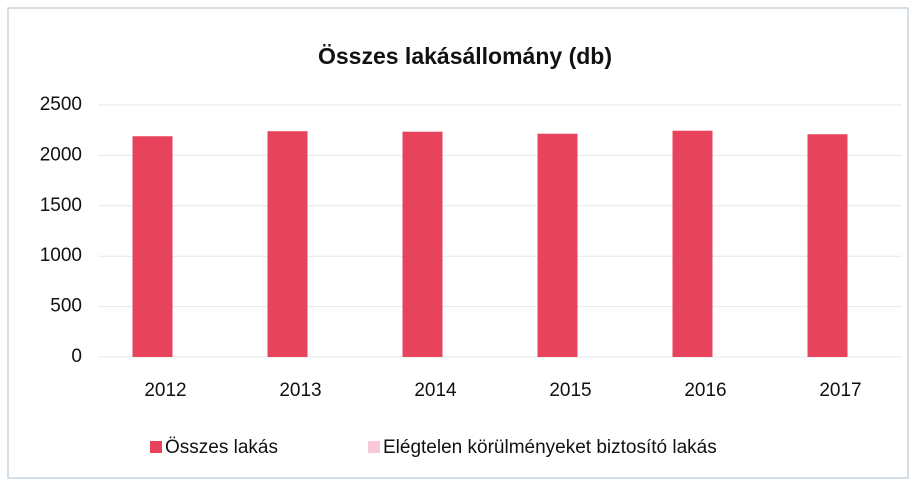  Describe the element at coordinates (570, 390) in the screenshot. I see `x-tick-label: 2015` at that location.